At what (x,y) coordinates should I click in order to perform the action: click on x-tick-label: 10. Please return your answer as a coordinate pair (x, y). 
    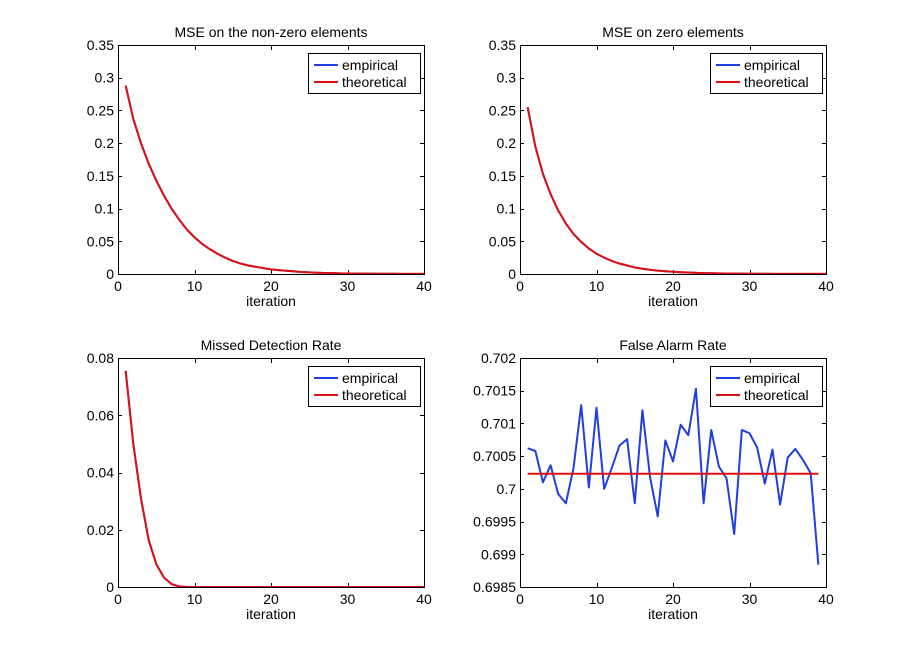
    Looking at the image, I should click on (195, 286).